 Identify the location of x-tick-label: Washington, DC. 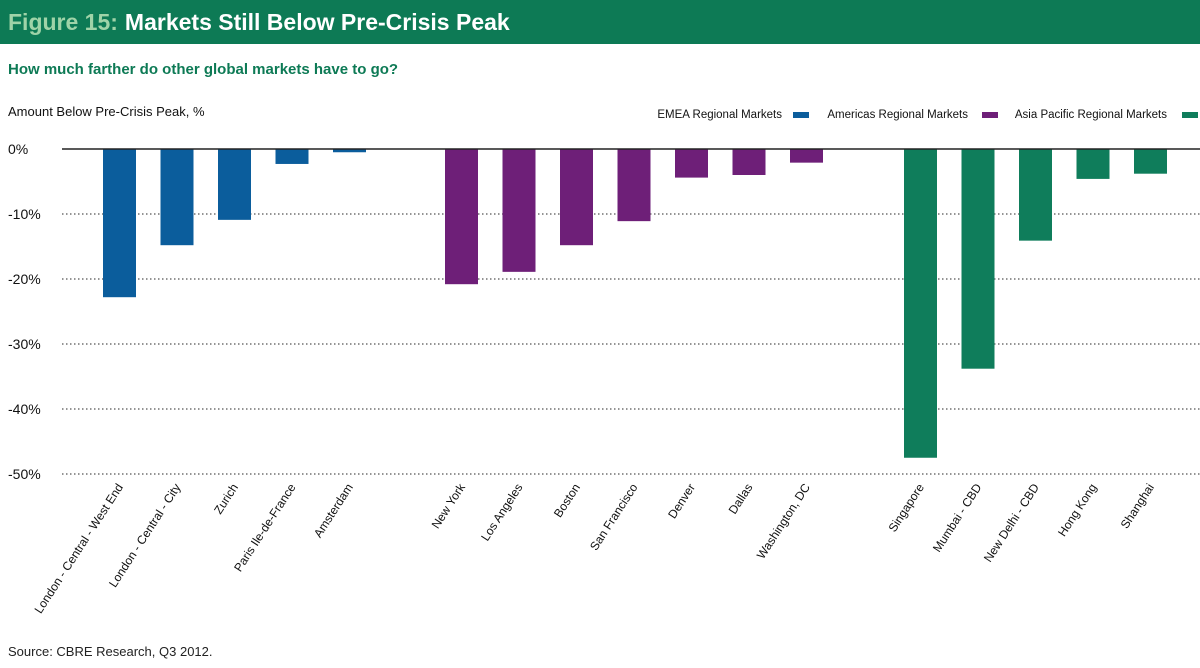
(783, 521).